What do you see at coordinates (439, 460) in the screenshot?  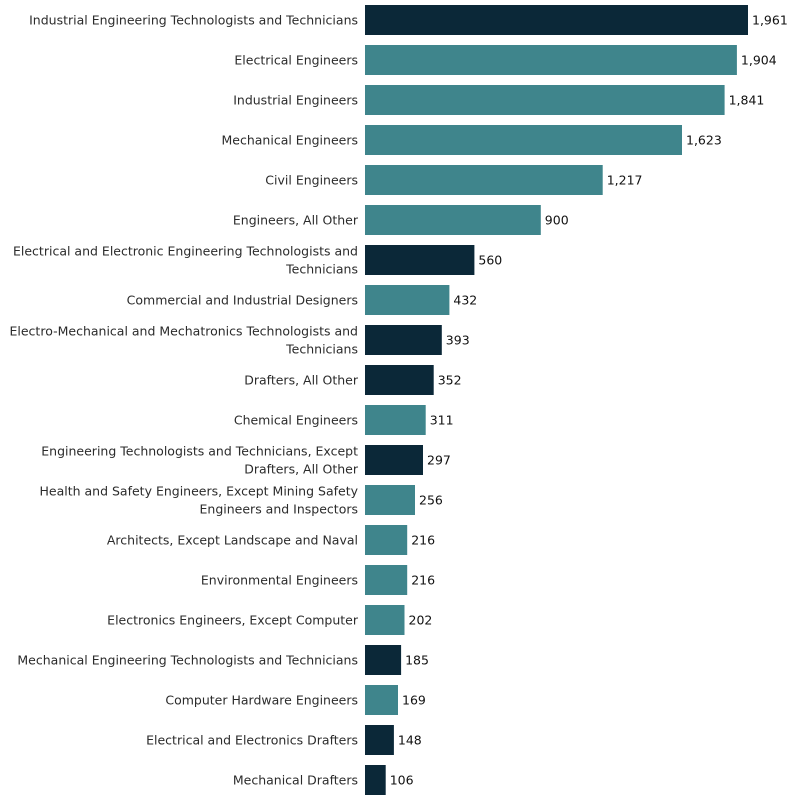 I see `value-label: 297` at bounding box center [439, 460].